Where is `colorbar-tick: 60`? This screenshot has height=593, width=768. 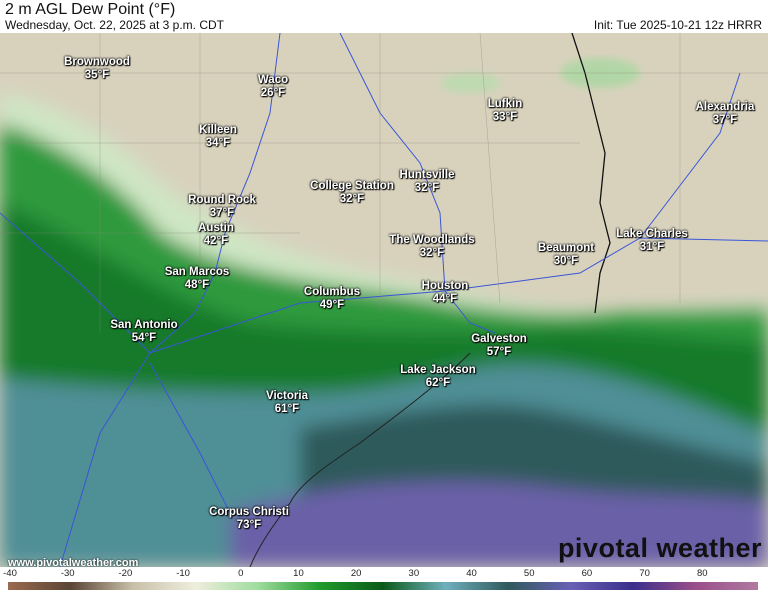
colorbar-tick: 60 is located at coordinates (587, 573).